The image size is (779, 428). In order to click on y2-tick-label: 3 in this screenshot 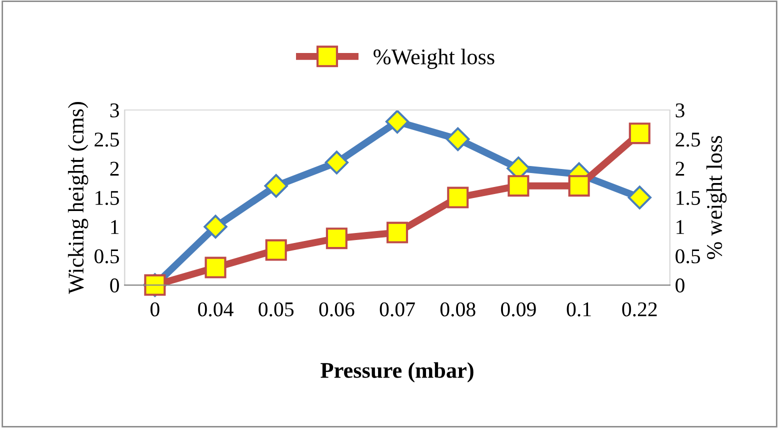, I will do `click(680, 110)`.